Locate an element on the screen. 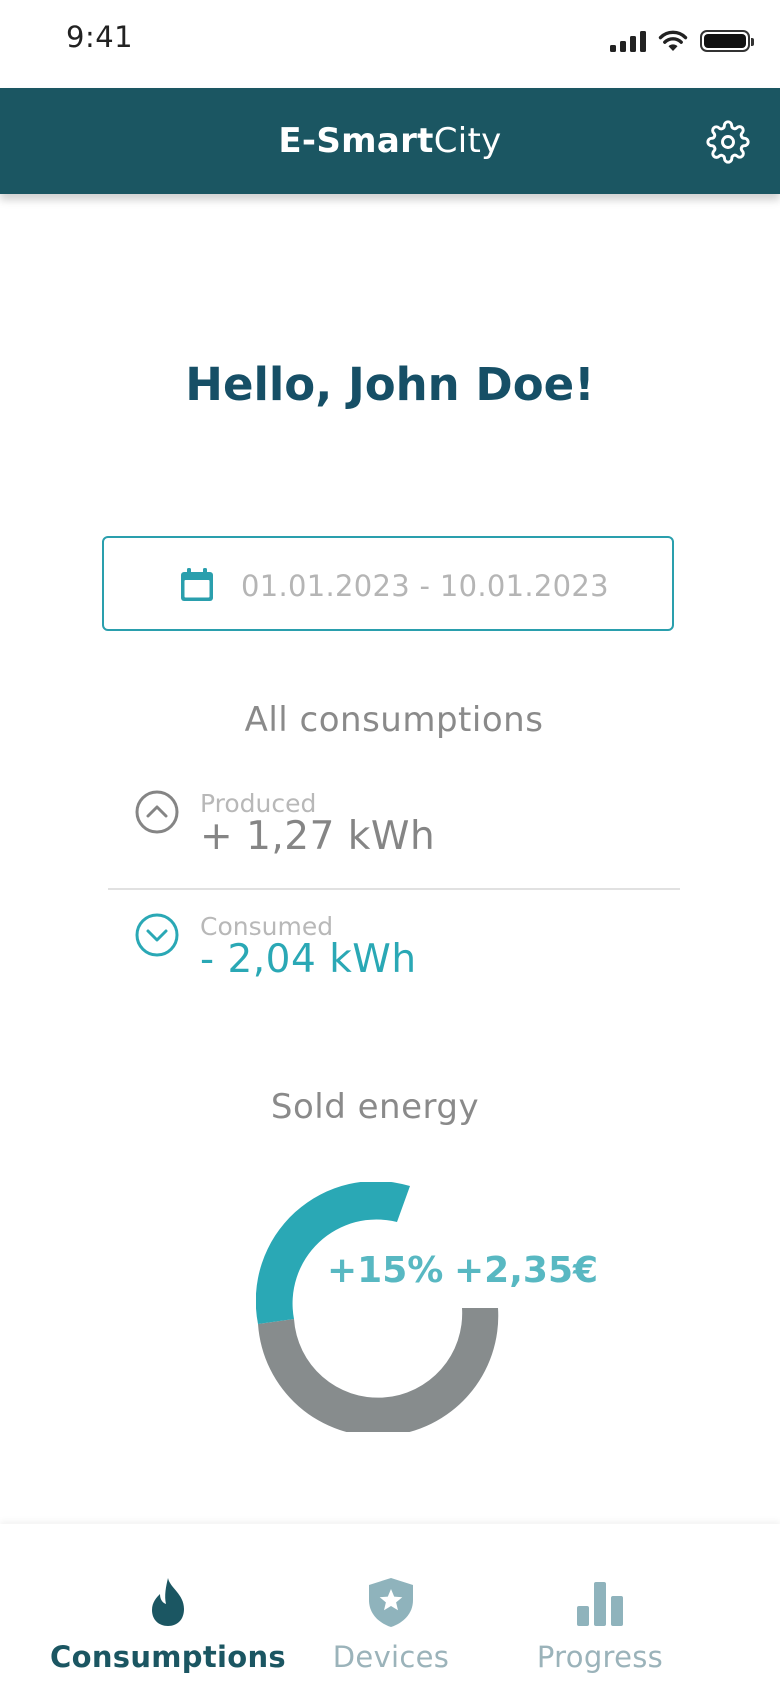 The height and width of the screenshot is (1688, 780). battery-icon is located at coordinates (727, 41).